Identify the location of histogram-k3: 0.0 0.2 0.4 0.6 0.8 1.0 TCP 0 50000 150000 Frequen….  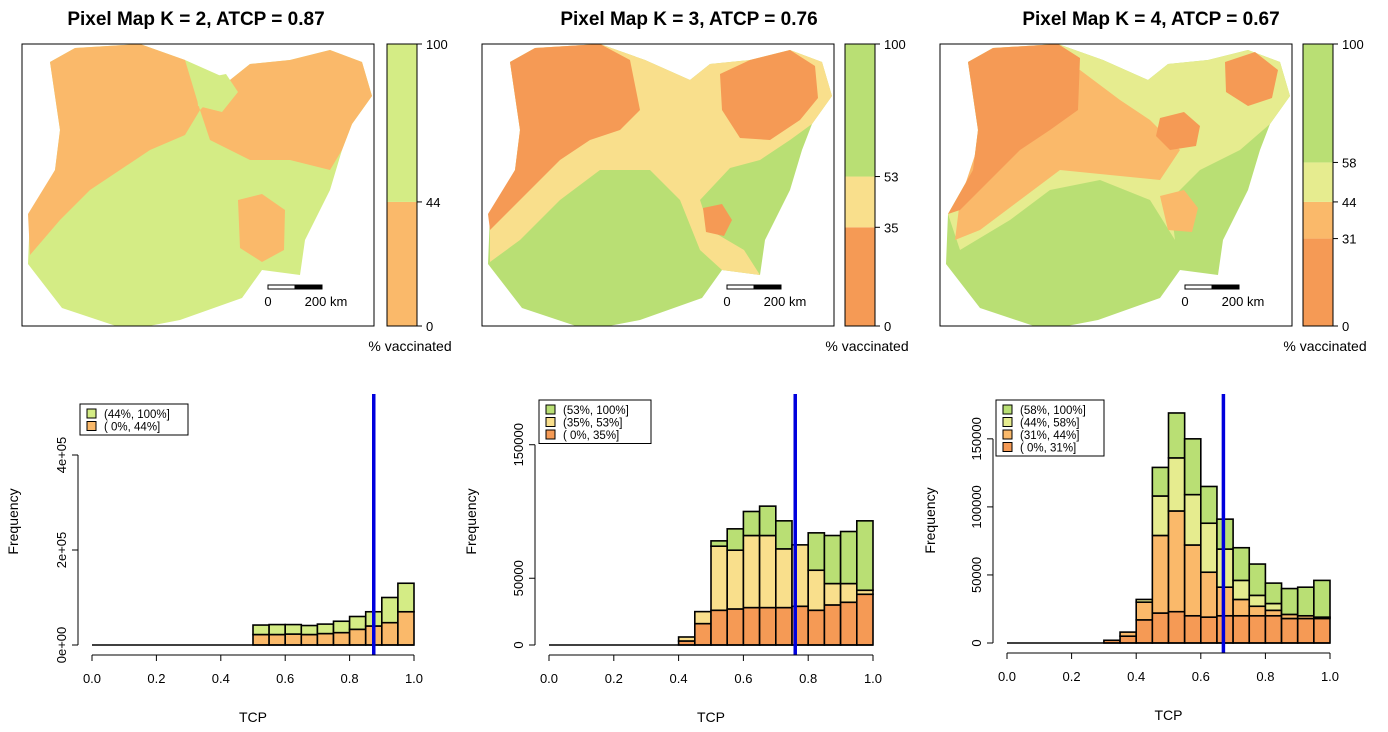
(672, 559).